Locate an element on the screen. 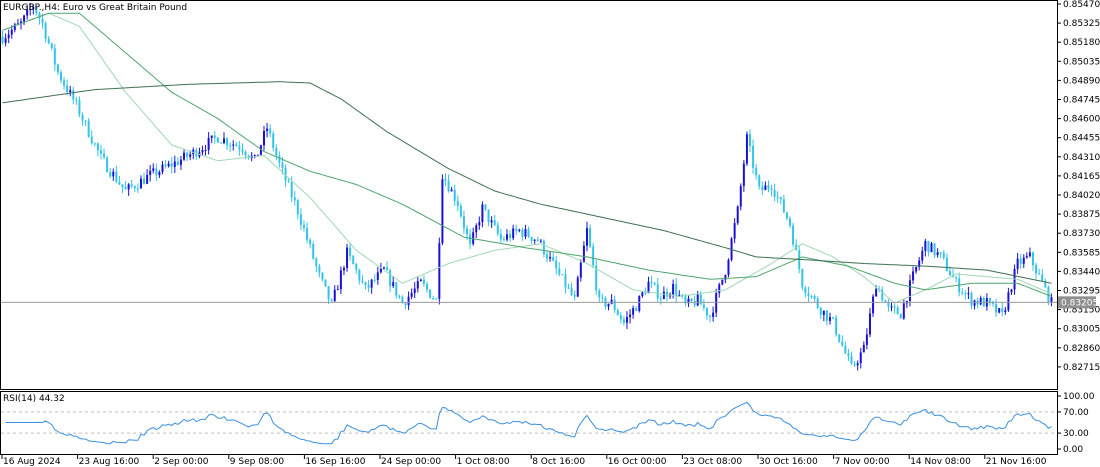 The image size is (1100, 467). price-tick-label: 0.83295 is located at coordinates (1081, 292).